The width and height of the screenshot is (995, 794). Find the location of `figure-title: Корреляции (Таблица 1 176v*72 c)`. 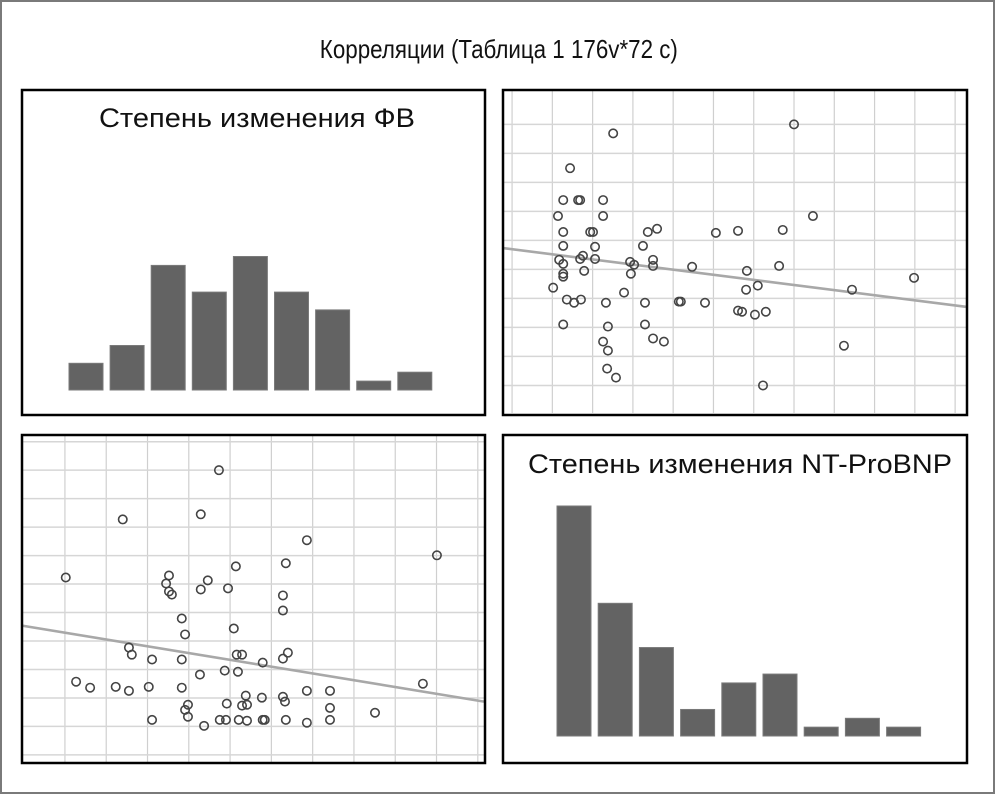

figure-title: Корреляции (Таблица 1 176v*72 c) is located at coordinates (498, 49).